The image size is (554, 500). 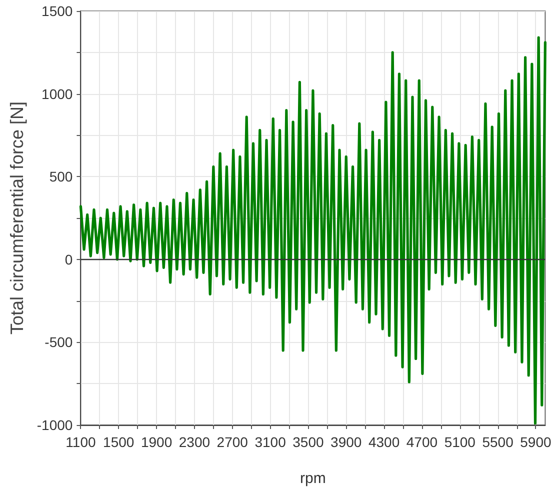 I want to click on y-tick-label: 1000, so click(x=57, y=94).